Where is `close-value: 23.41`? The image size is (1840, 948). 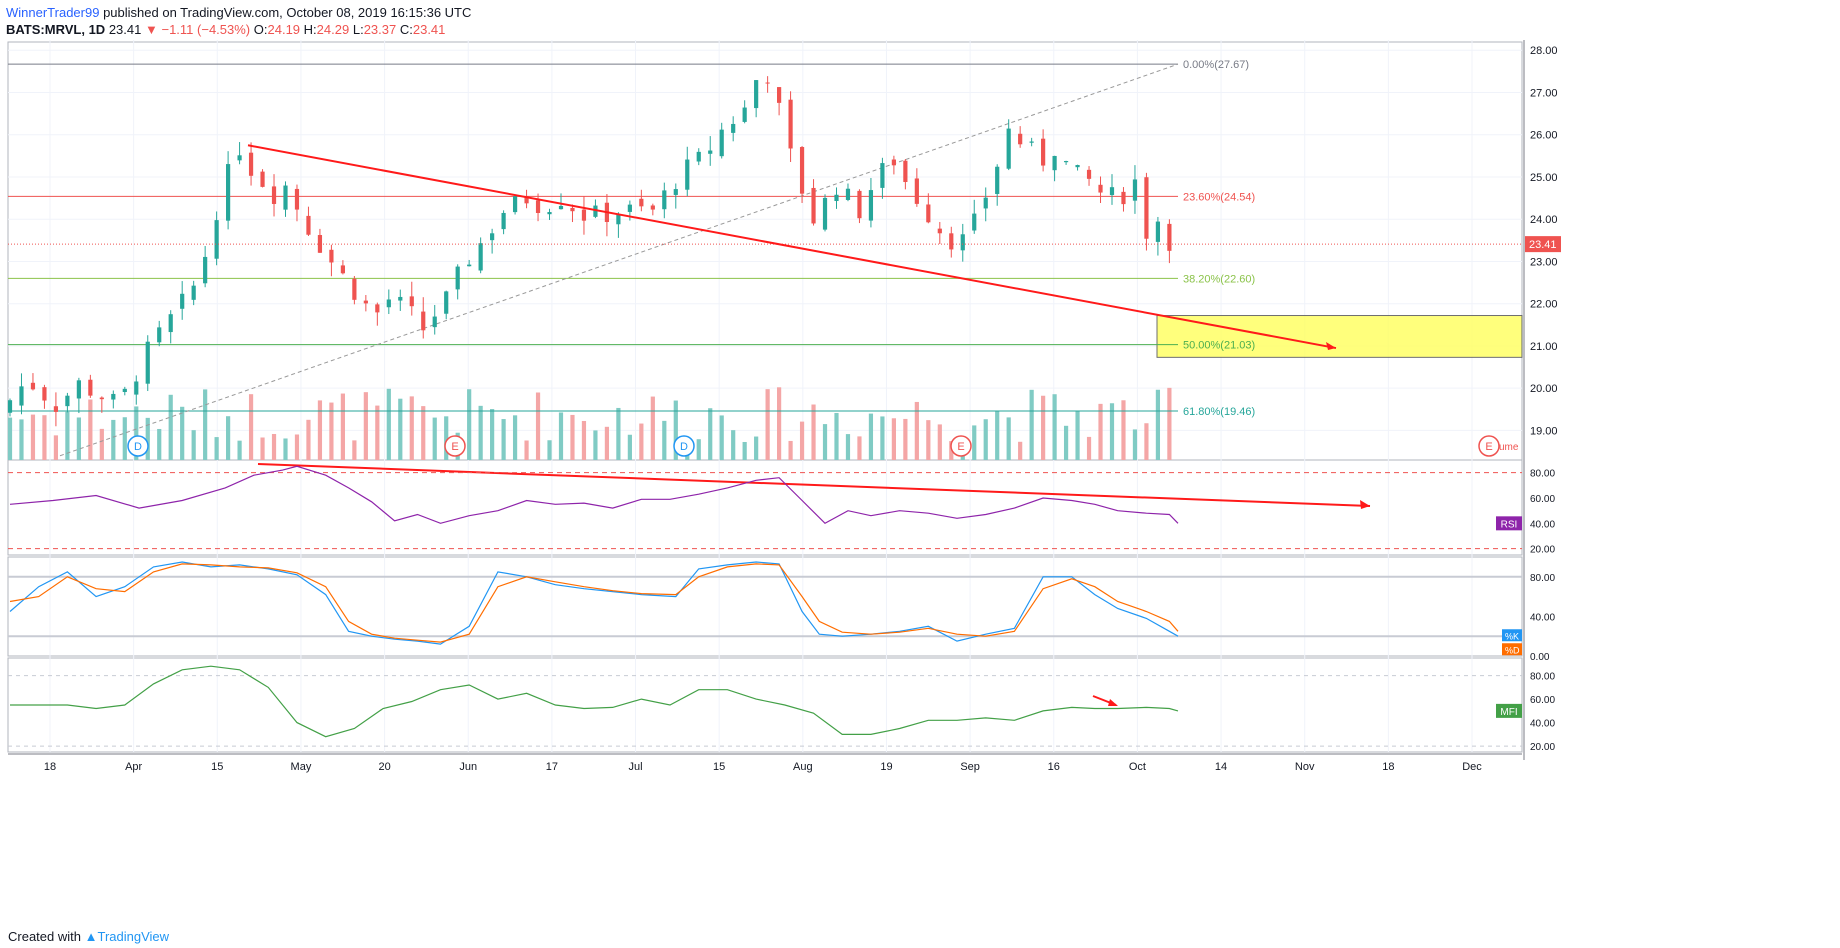 close-value: 23.41 is located at coordinates (429, 29).